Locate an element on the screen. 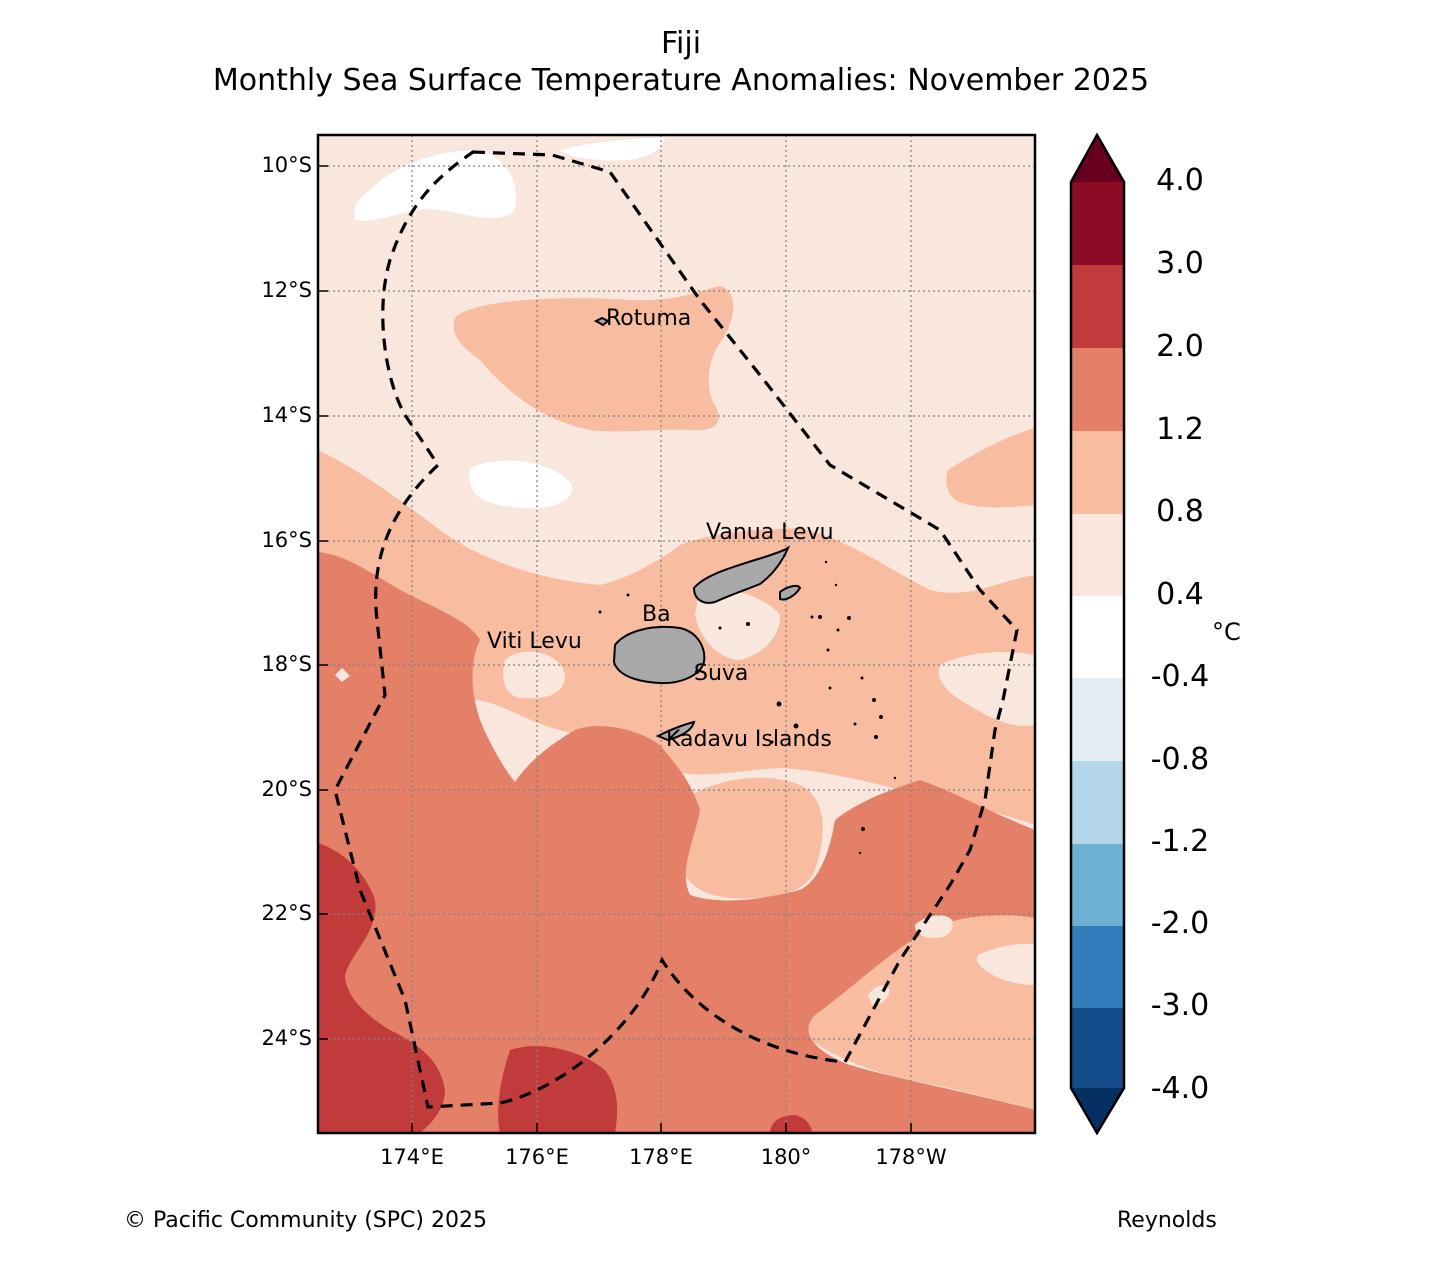  island-rotuma is located at coordinates (601, 321).